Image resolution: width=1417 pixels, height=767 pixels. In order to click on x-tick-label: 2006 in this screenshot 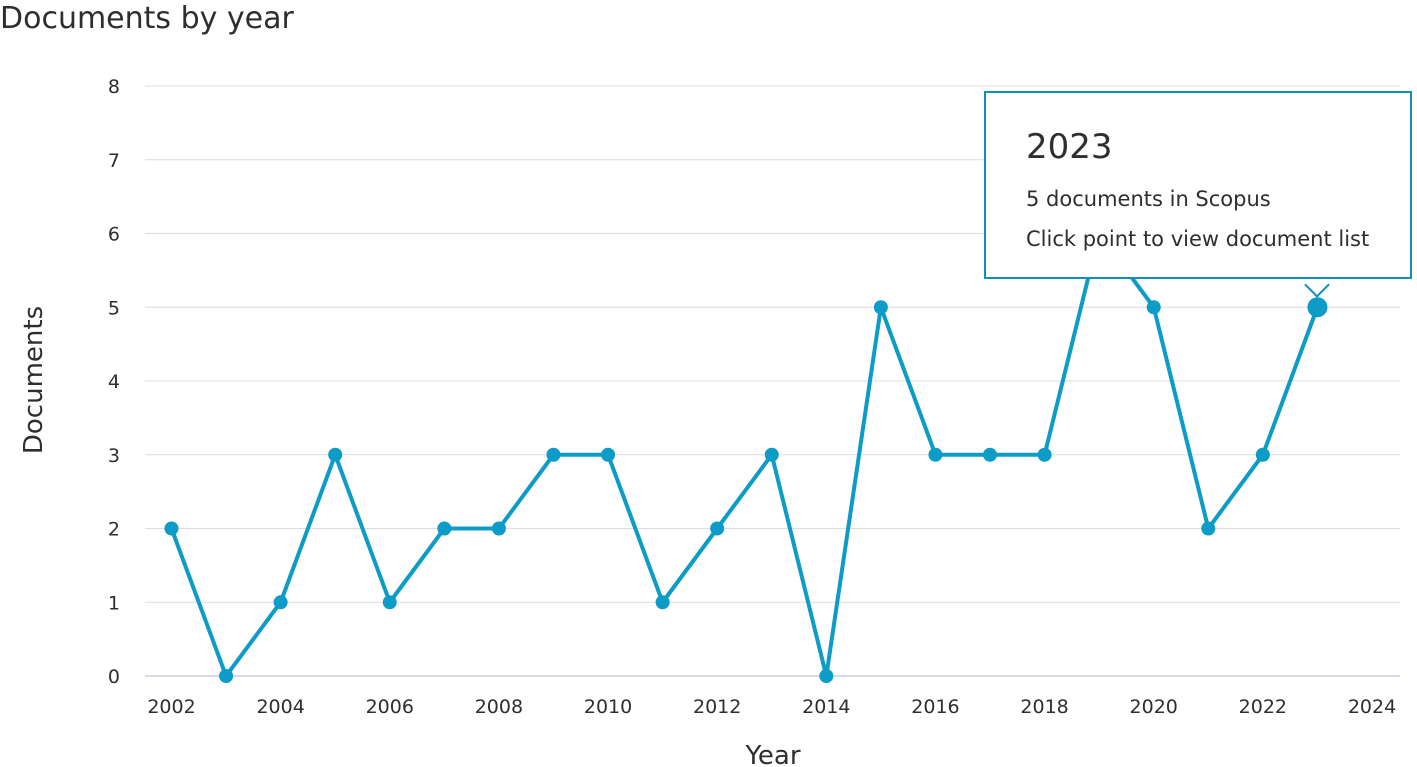, I will do `click(390, 707)`.